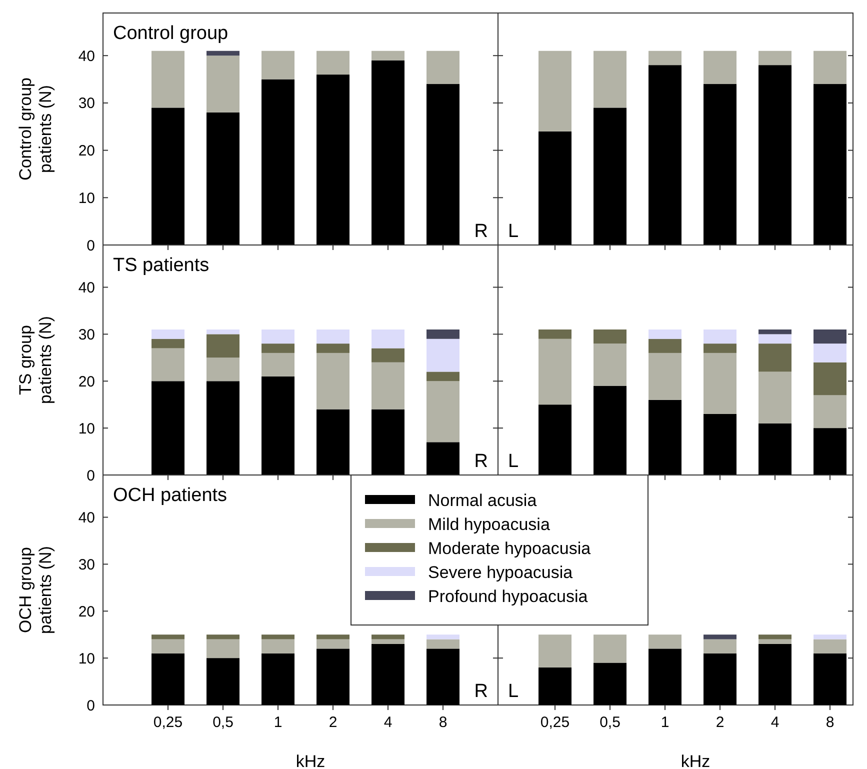 The height and width of the screenshot is (769, 867). Describe the element at coordinates (86, 56) in the screenshot. I see `y-tick-label: 40` at that location.